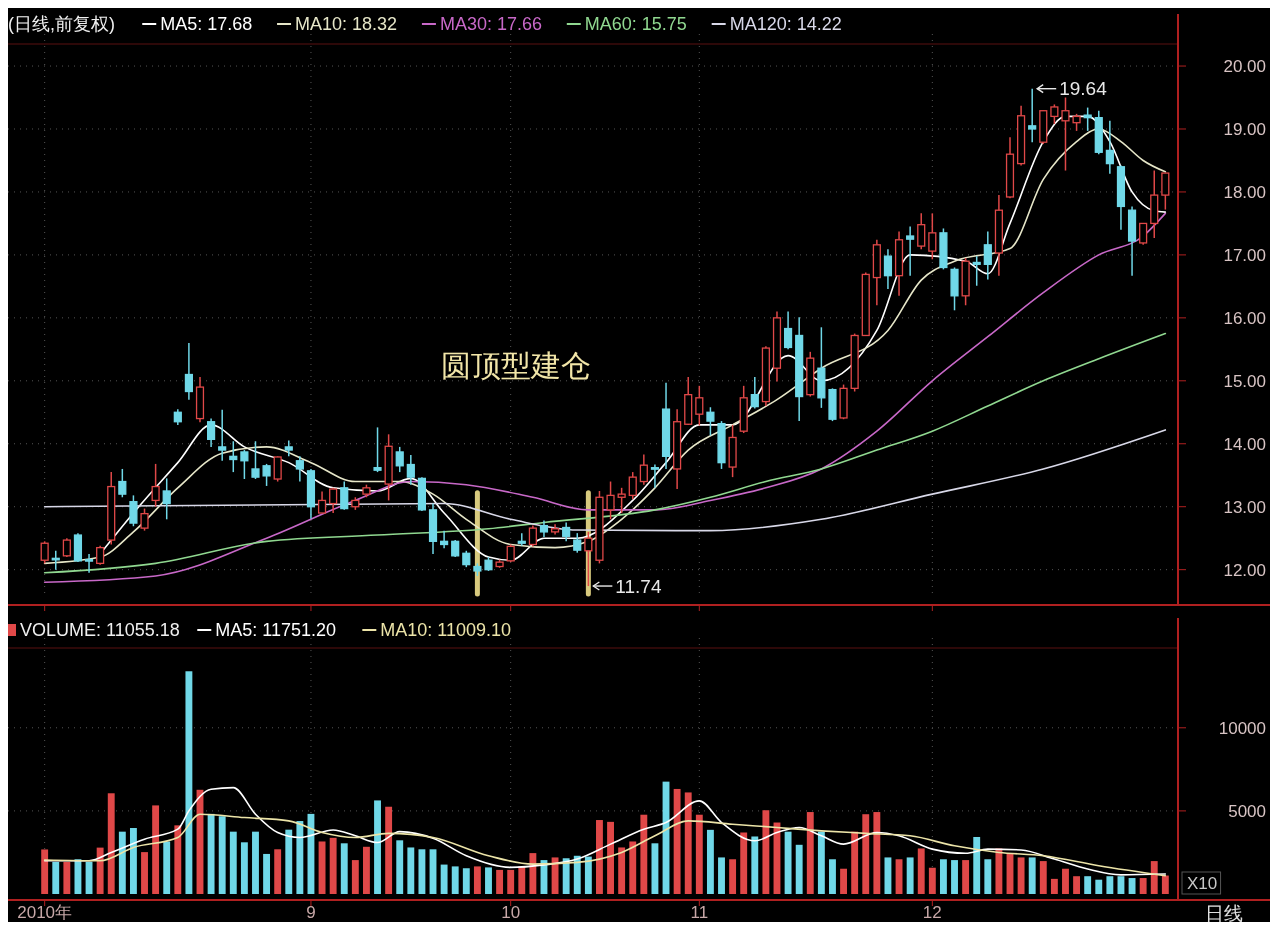 This screenshot has height=930, width=1278. Describe the element at coordinates (1244, 444) in the screenshot. I see `y-tick-label: 14.00` at that location.